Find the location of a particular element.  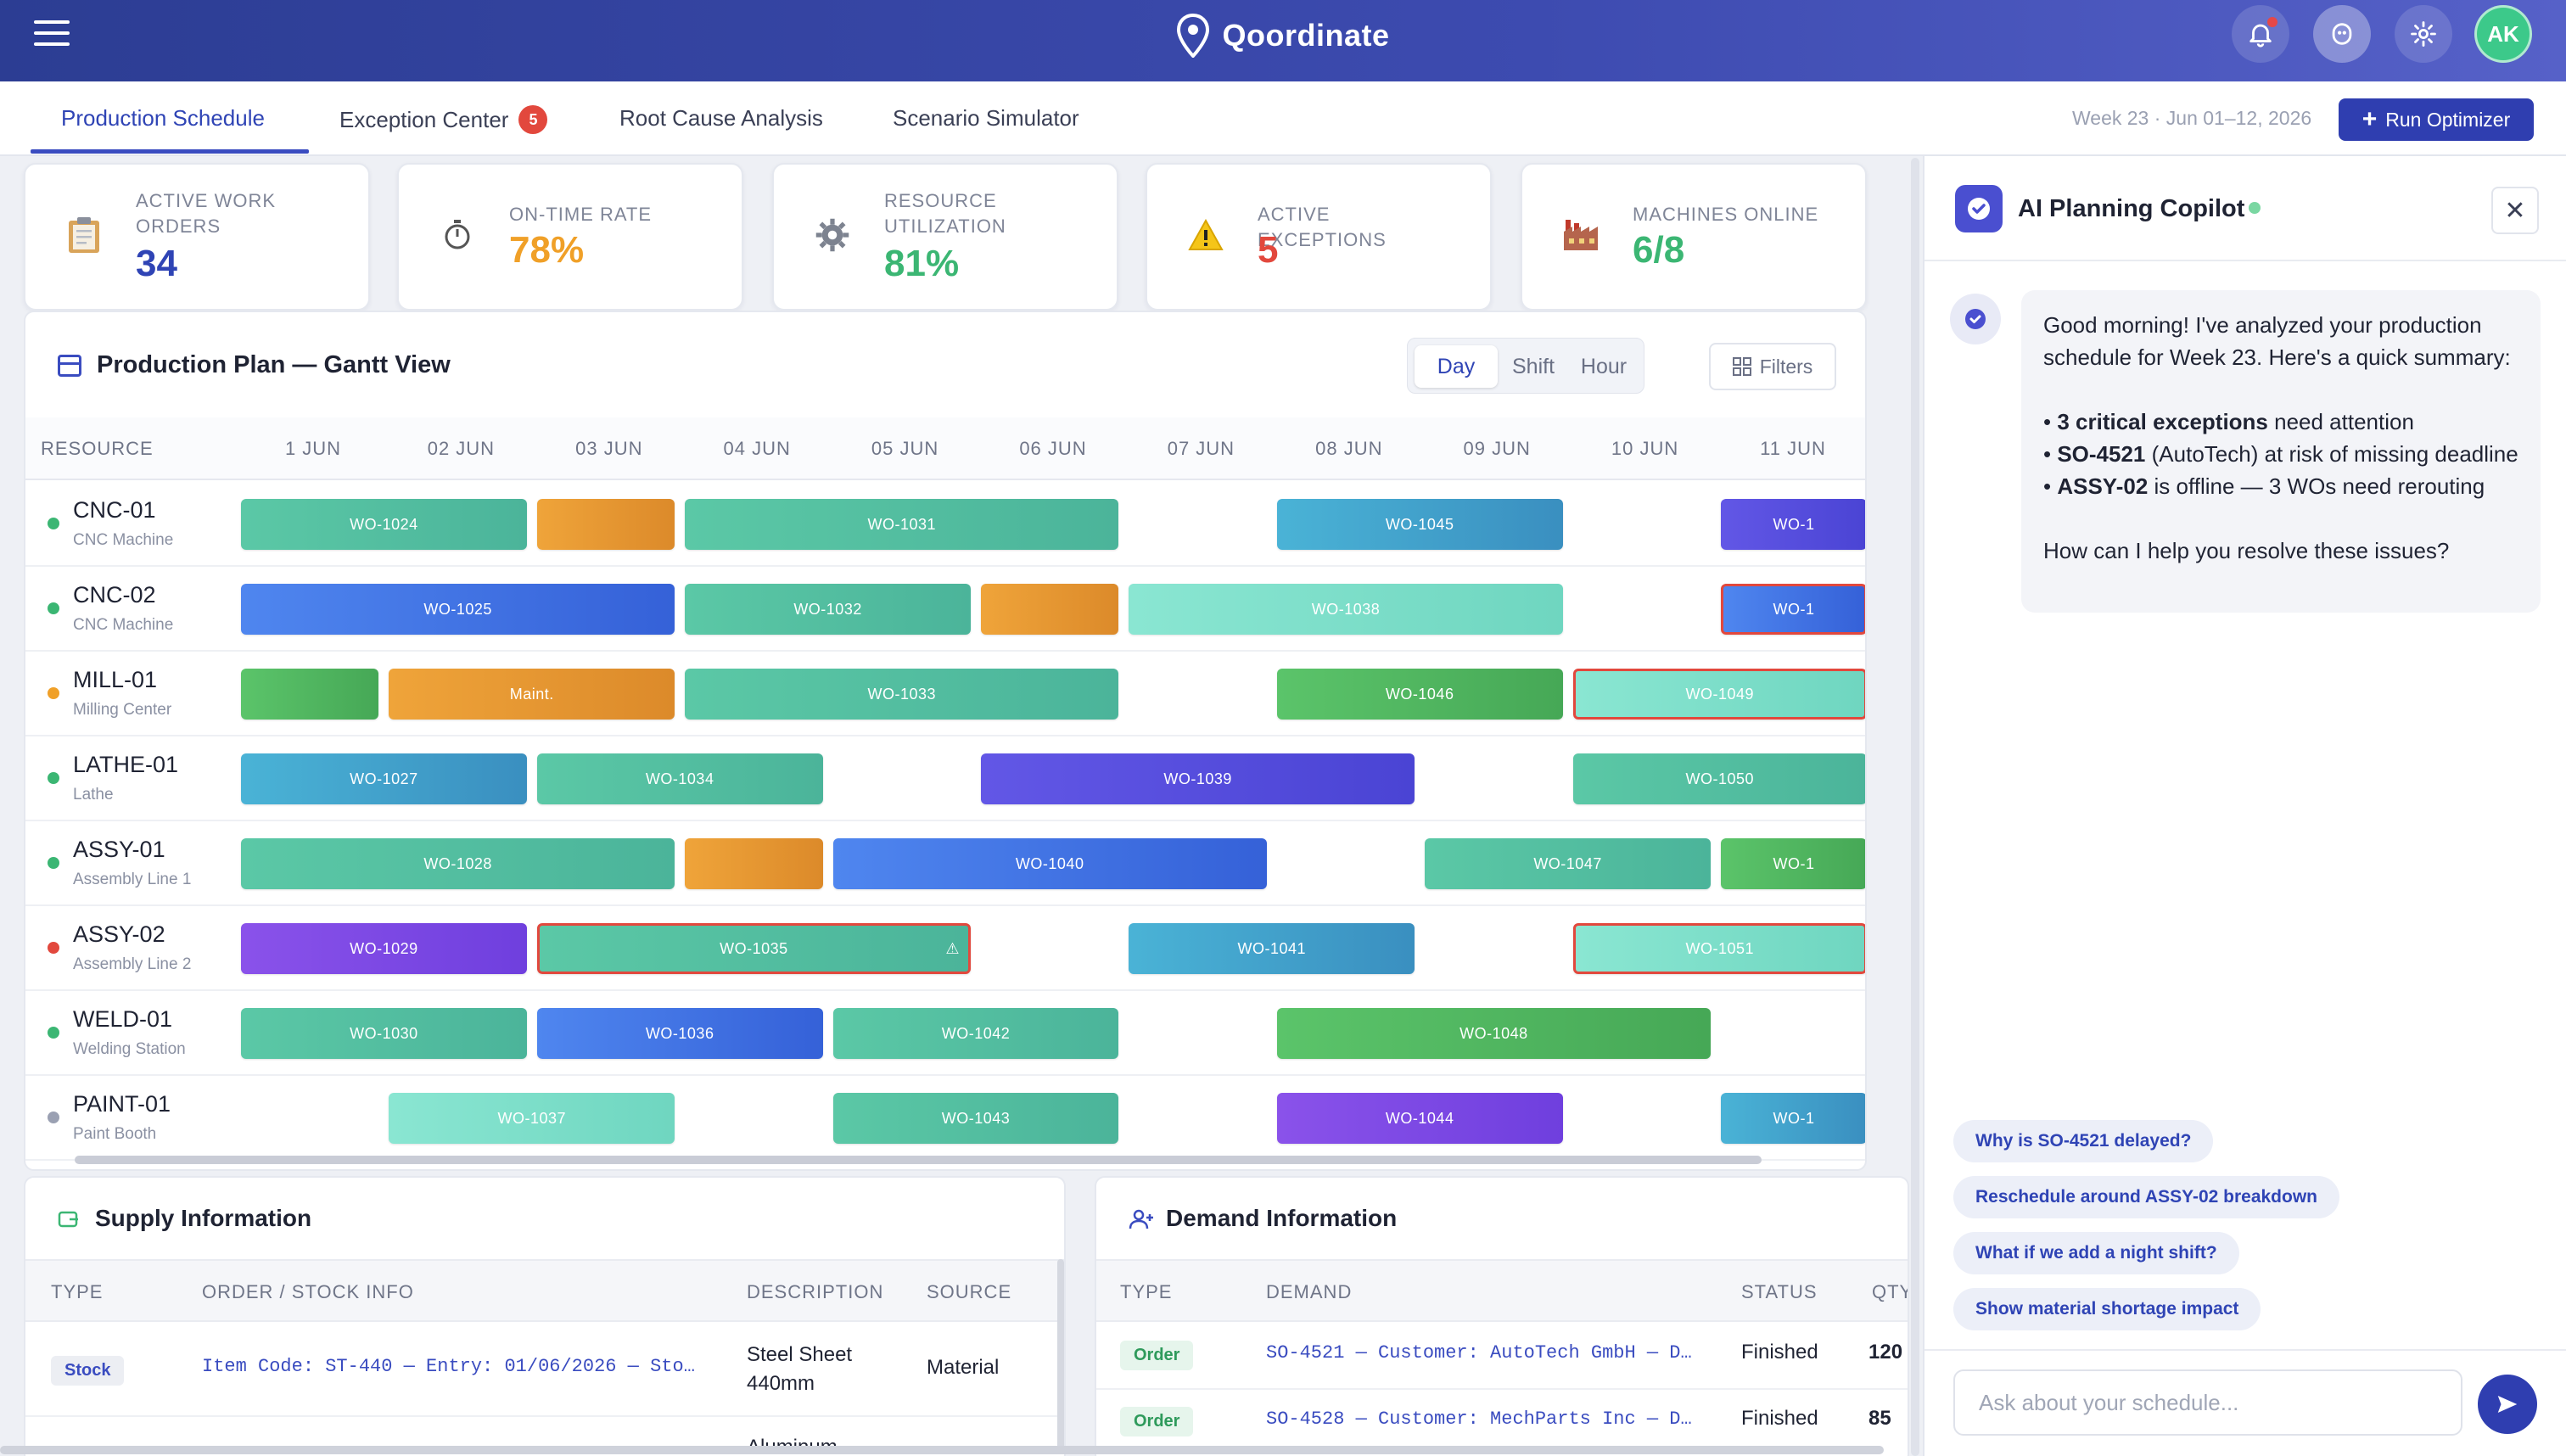

gantt-horizontal-scrollbar is located at coordinates (918, 1160).